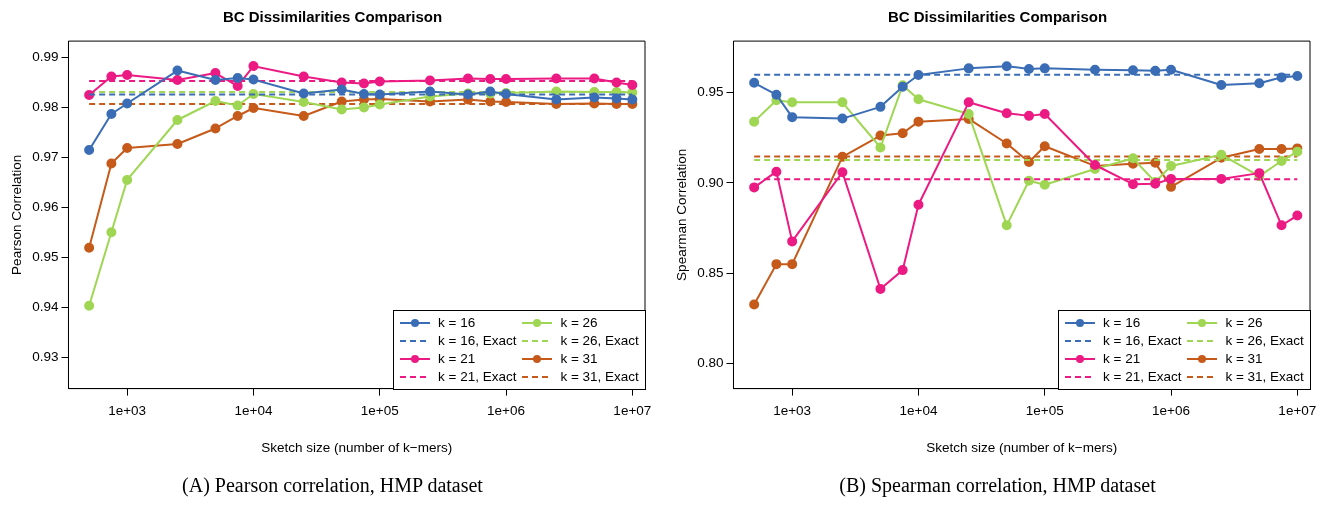 This screenshot has width=1330, height=521. Describe the element at coordinates (16, 214) in the screenshot. I see `y-axis-title: Pearson Correlation` at that location.